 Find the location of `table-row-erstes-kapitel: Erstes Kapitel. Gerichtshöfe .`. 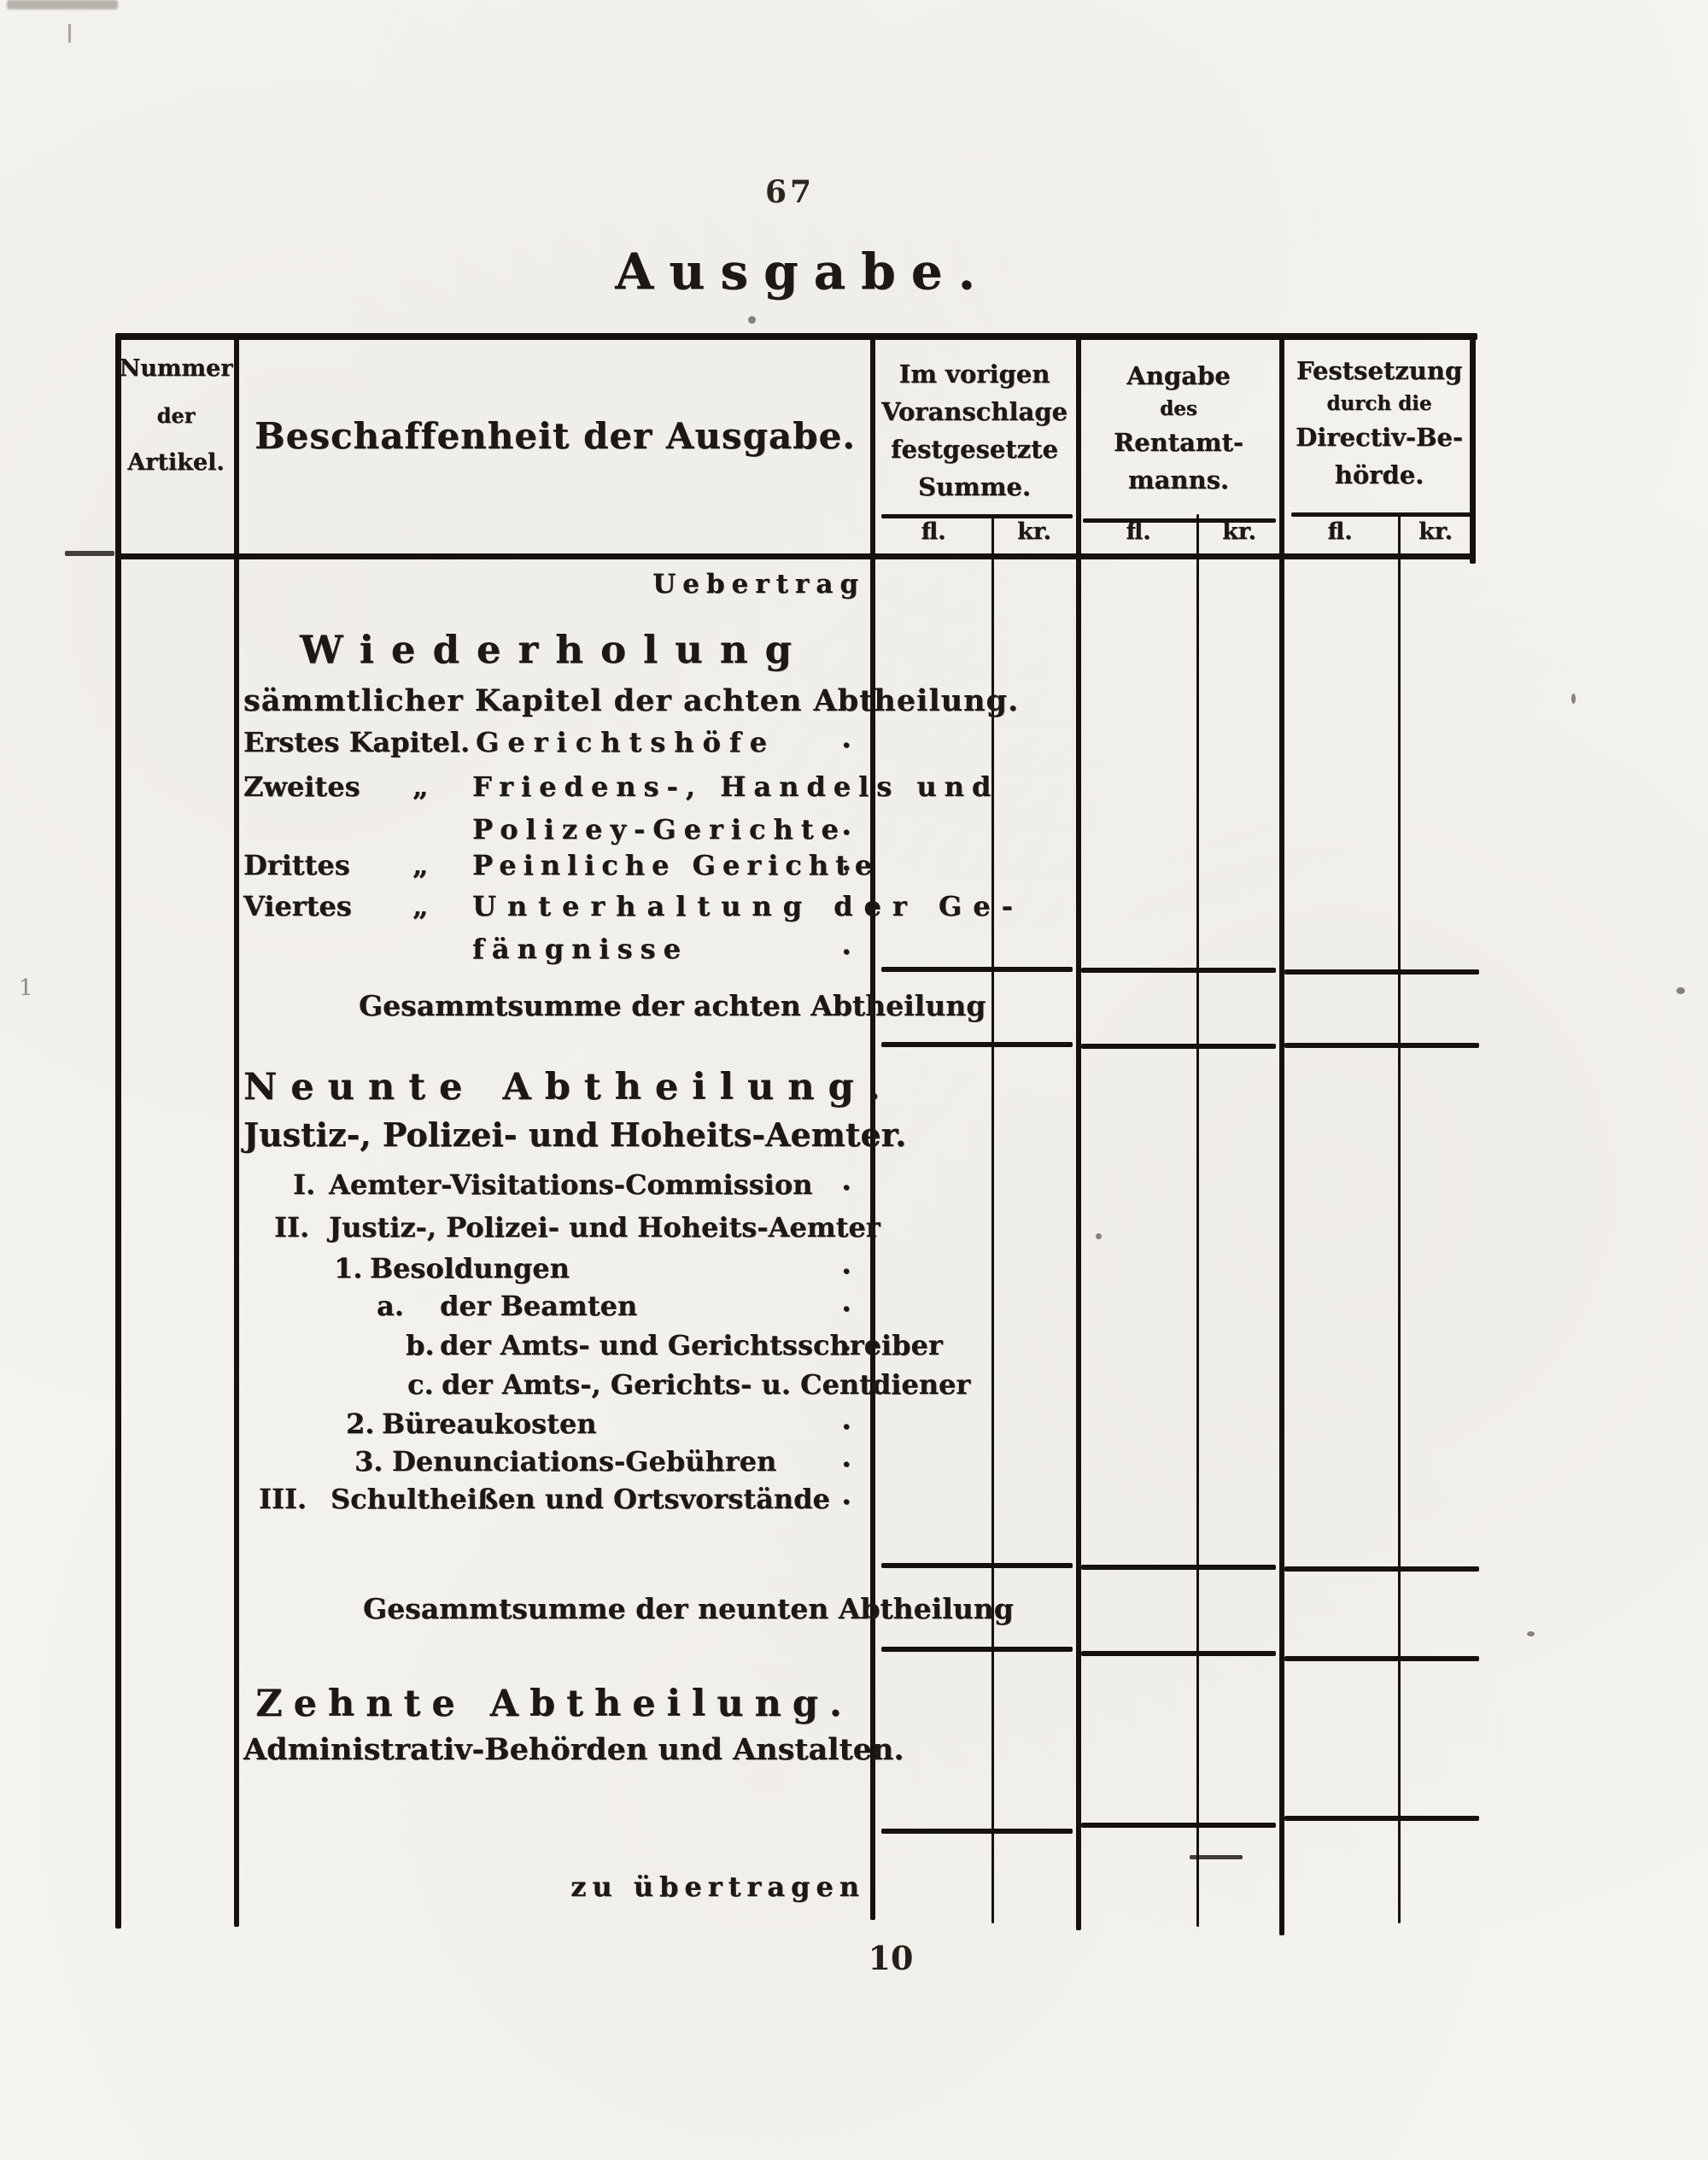

table-row-erstes-kapitel: Erstes Kapitel. Gerichtshöfe . is located at coordinates (554, 743).